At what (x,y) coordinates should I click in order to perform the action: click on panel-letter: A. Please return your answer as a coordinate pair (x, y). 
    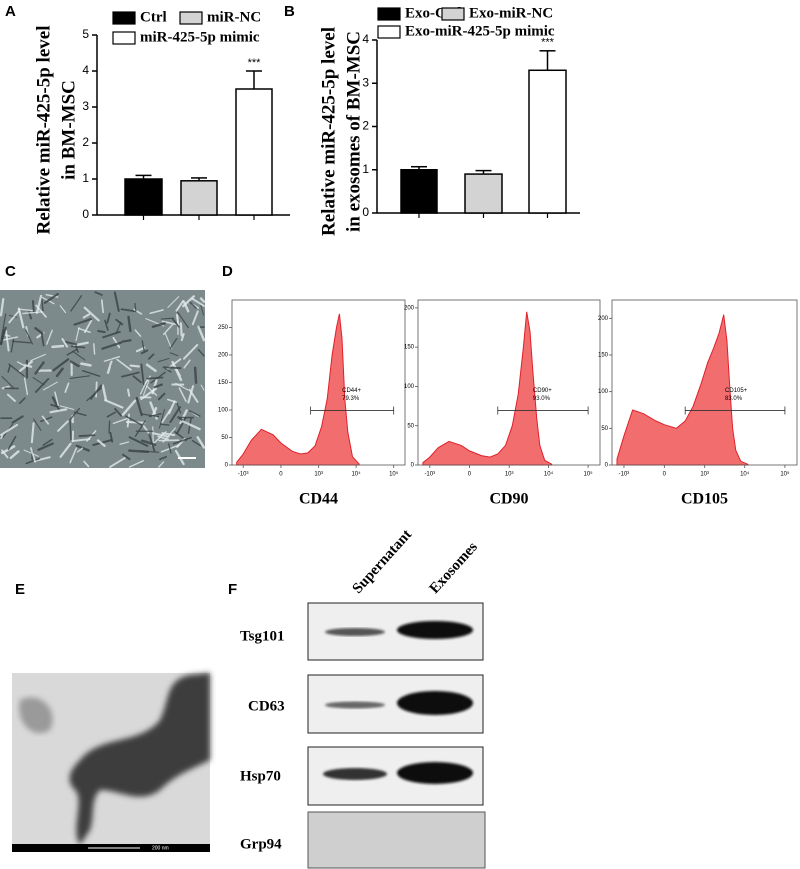
    Looking at the image, I should click on (10, 11).